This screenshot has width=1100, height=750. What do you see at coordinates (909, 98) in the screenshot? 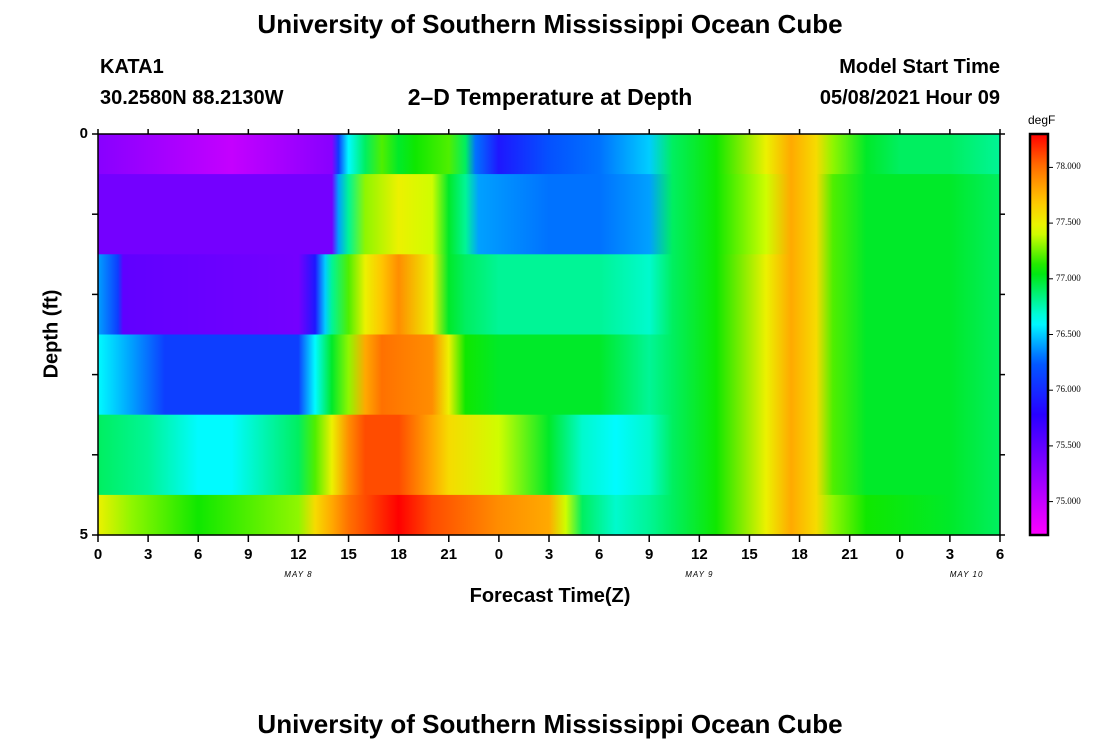
I see `model-start-time: 05/08/2021 Hour 09` at bounding box center [909, 98].